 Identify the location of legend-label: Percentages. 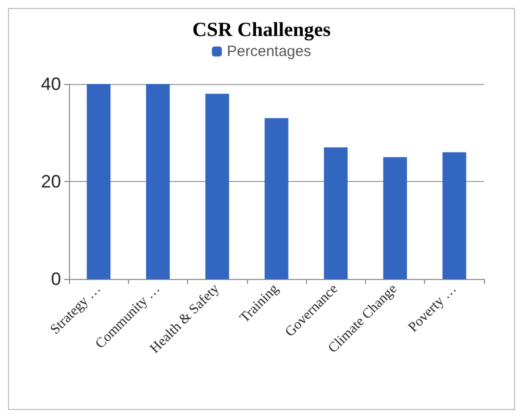
(269, 51).